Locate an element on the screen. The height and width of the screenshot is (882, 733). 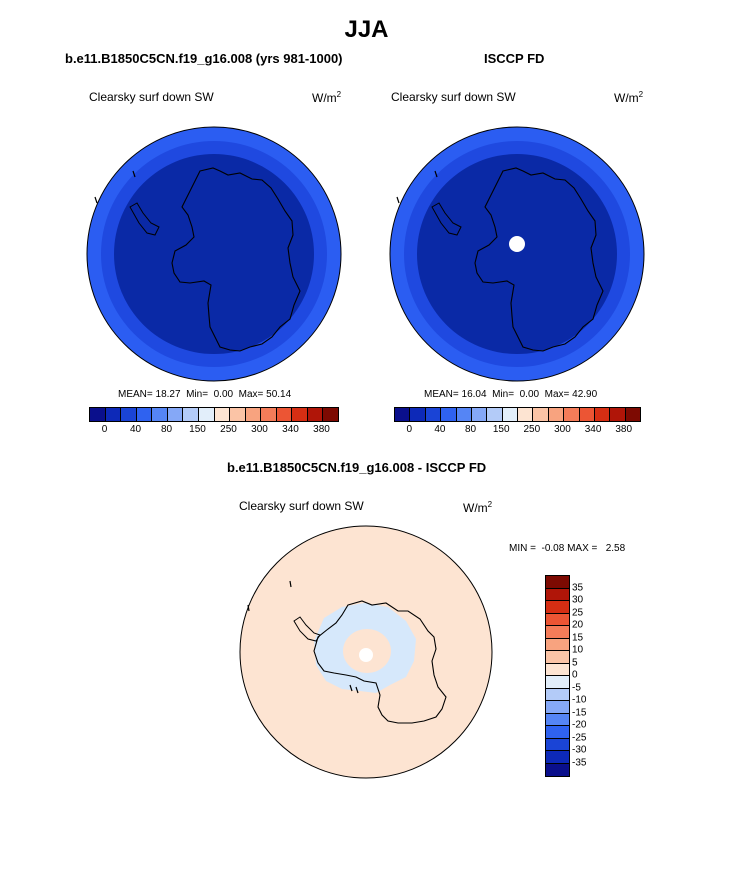
diff-units: W/m2 is located at coordinates (478, 507).